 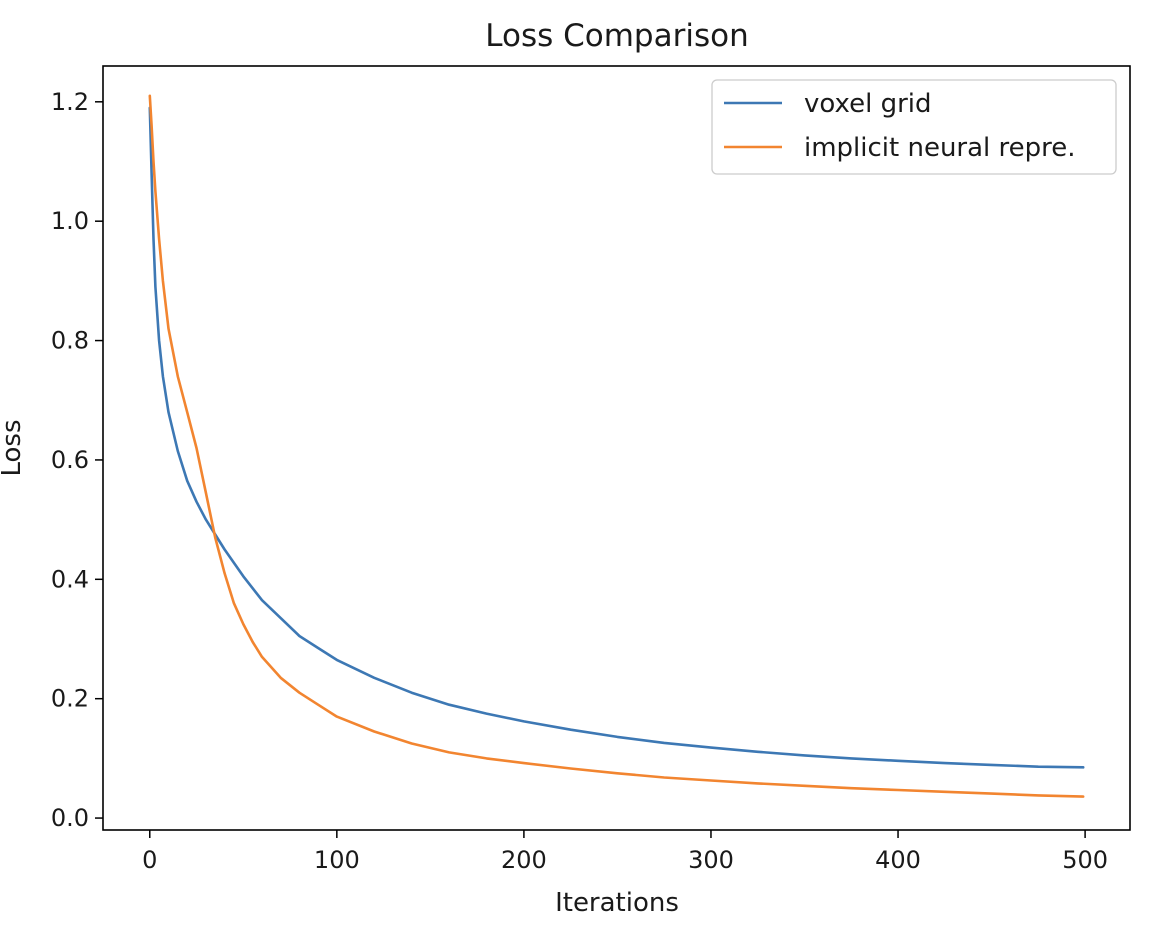 What do you see at coordinates (70, 460) in the screenshot?
I see `y-tick-label: 0.6` at bounding box center [70, 460].